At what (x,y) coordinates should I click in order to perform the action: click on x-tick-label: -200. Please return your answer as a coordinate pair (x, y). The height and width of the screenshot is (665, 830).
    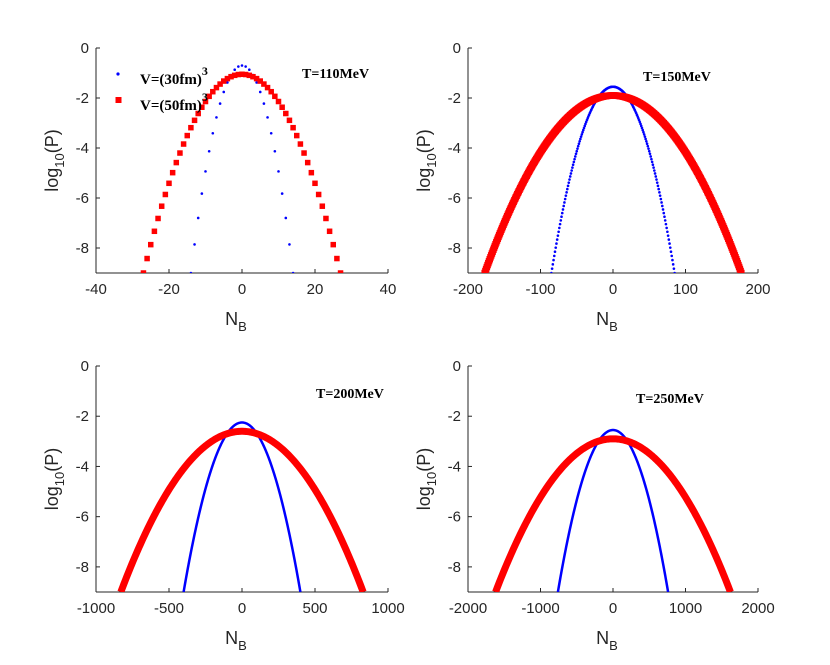
    Looking at the image, I should click on (468, 289).